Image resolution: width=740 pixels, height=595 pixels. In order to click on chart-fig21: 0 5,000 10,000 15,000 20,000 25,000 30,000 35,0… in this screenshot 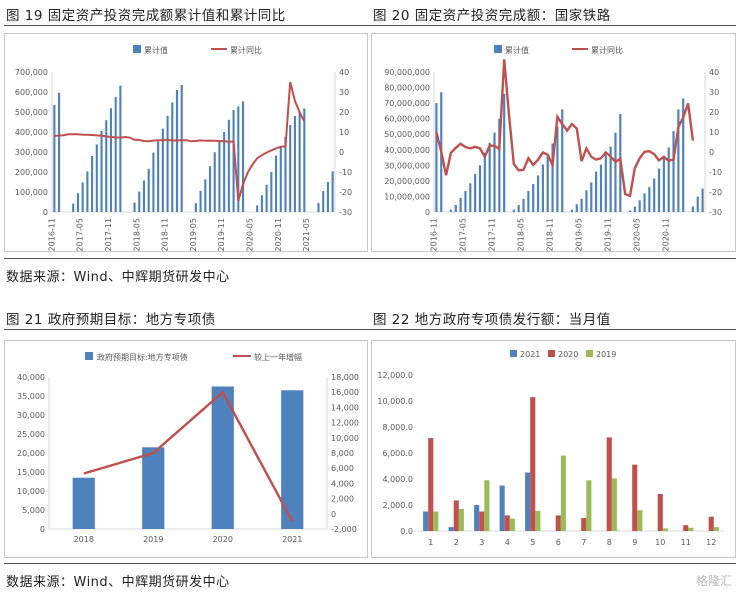, I will do `click(188, 448)`.